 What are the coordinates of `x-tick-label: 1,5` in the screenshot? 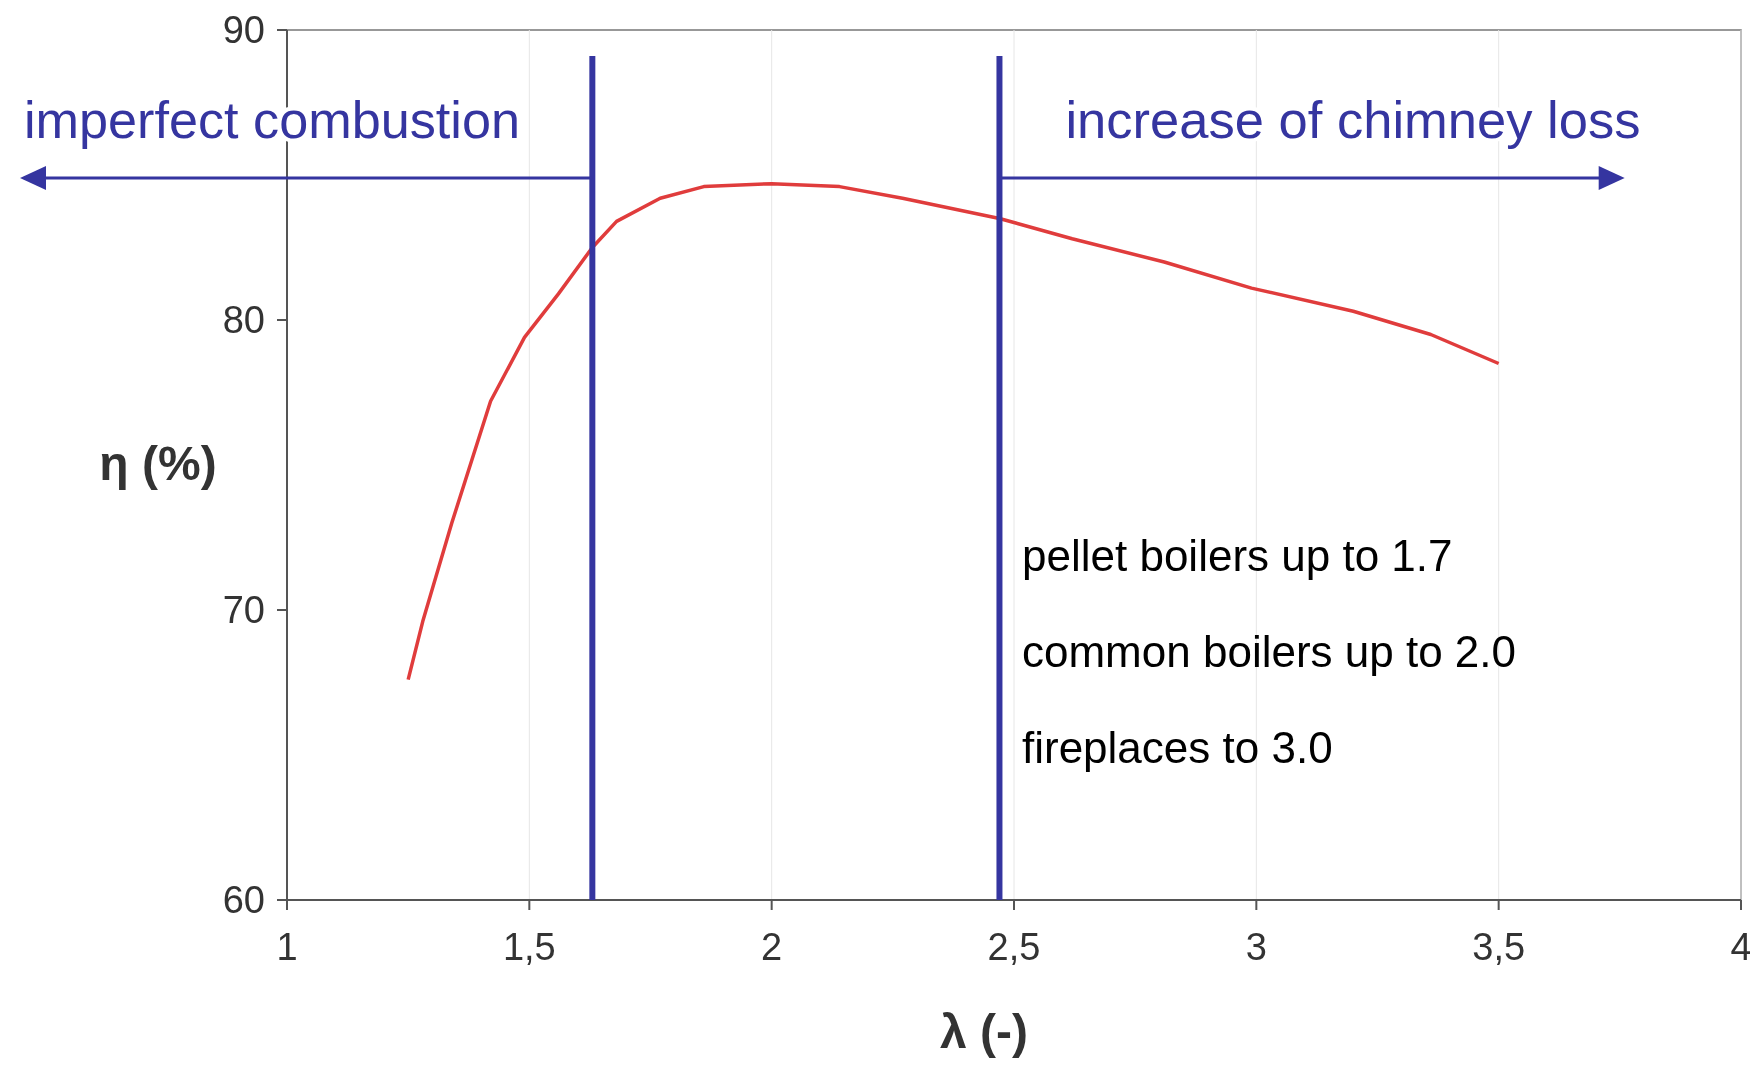 It's located at (529, 947).